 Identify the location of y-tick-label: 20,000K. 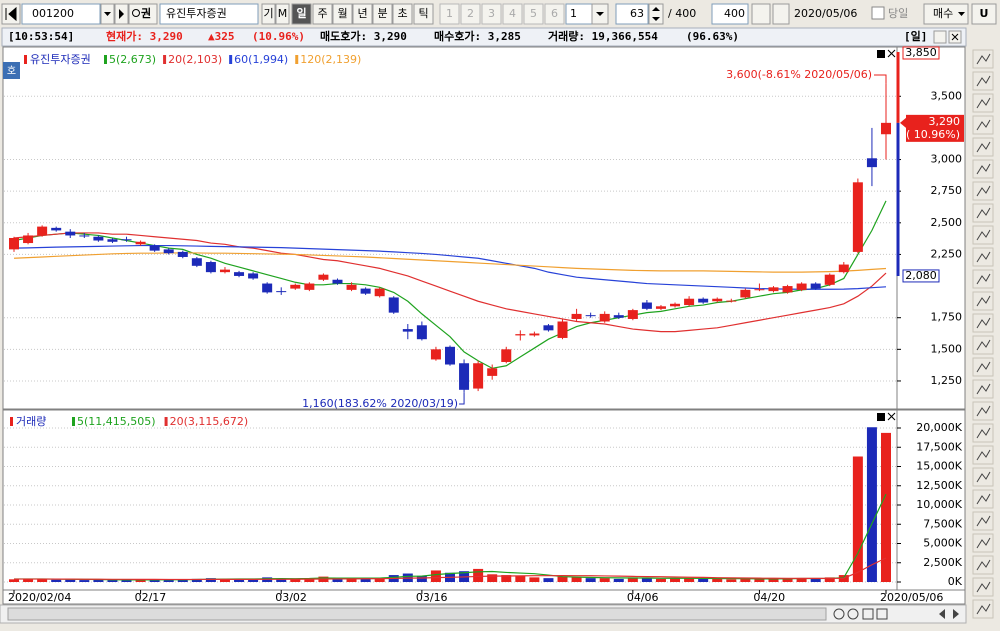
(939, 427).